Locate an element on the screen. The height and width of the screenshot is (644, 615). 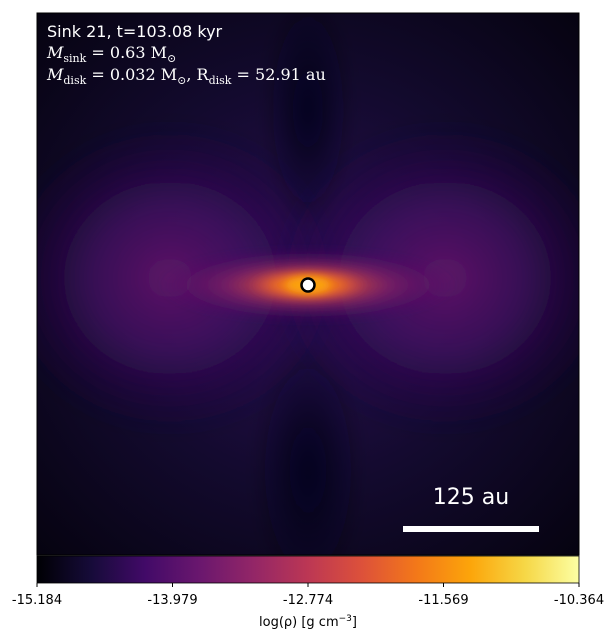
colorbar-label-prefix: log(ρ) [g cm is located at coordinates (299, 622).